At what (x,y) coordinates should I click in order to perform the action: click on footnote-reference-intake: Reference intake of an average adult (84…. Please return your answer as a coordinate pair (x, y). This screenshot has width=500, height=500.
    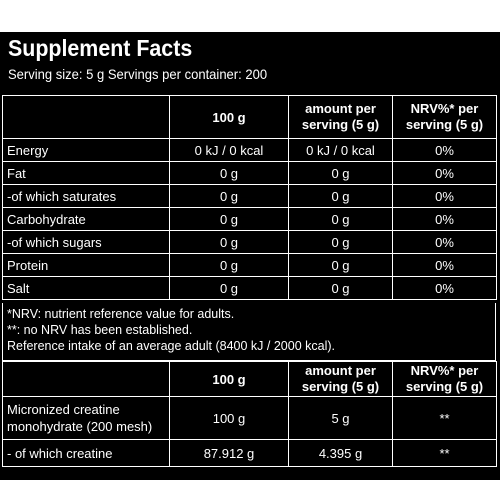
    Looking at the image, I should click on (171, 346).